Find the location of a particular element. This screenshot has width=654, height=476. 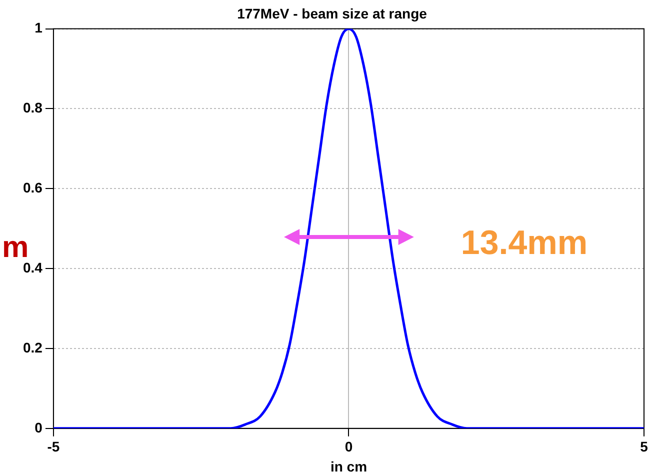

x-tick-label: -5 is located at coordinates (53, 446).